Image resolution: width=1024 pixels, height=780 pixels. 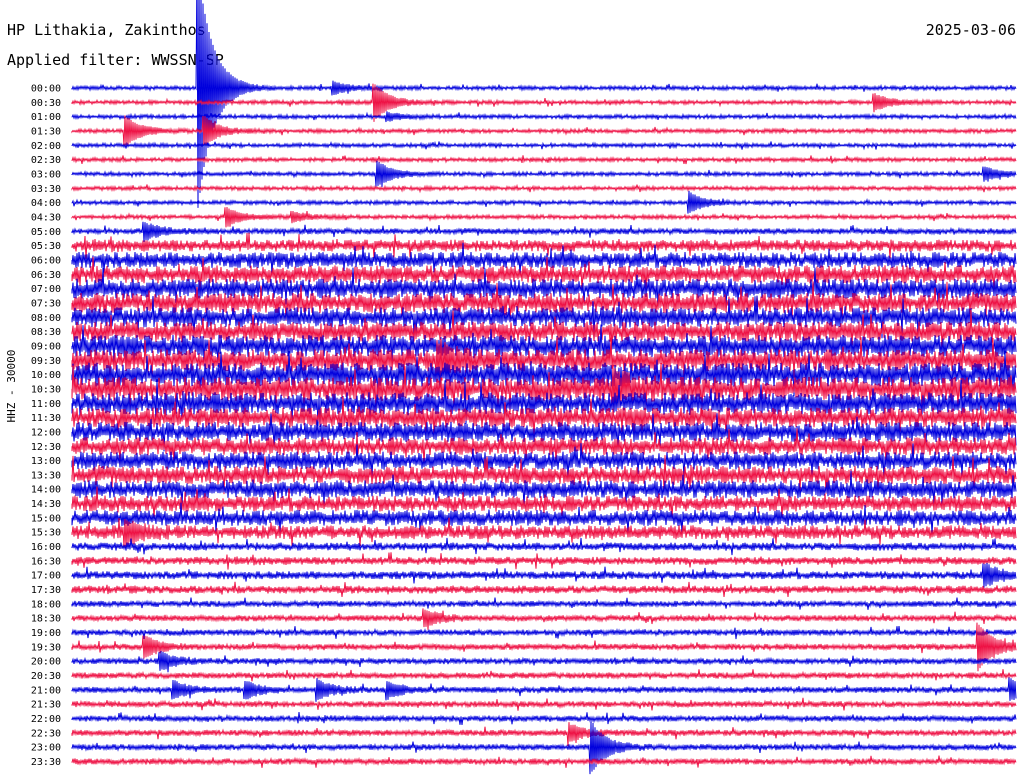 I want to click on time-tick-label: 05:30, so click(x=46, y=246).